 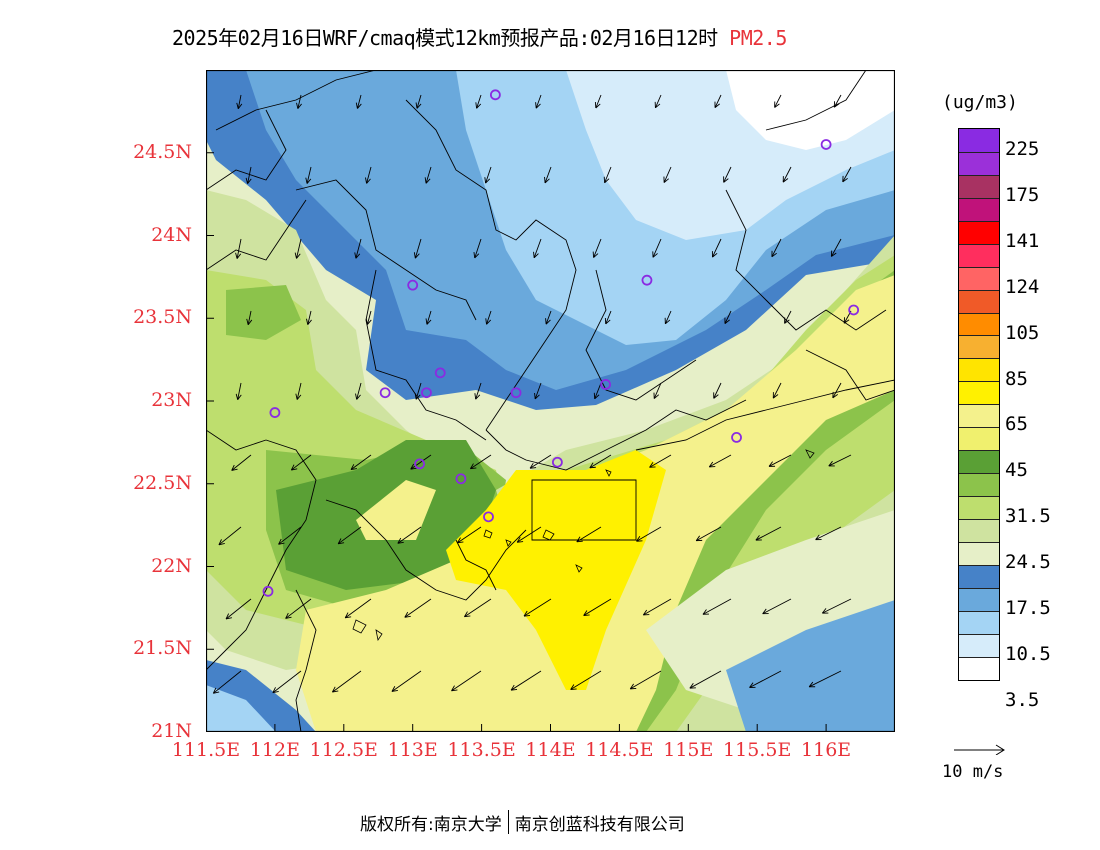 I want to click on y-tick-label: 21.5N, so click(x=162, y=648).